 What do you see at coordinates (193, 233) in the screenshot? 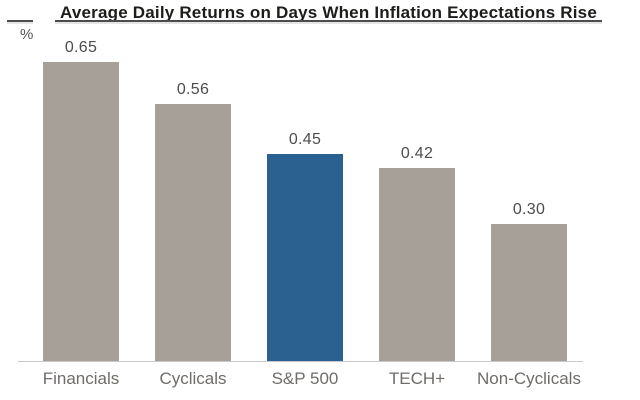
I see `bar-cyclicals` at bounding box center [193, 233].